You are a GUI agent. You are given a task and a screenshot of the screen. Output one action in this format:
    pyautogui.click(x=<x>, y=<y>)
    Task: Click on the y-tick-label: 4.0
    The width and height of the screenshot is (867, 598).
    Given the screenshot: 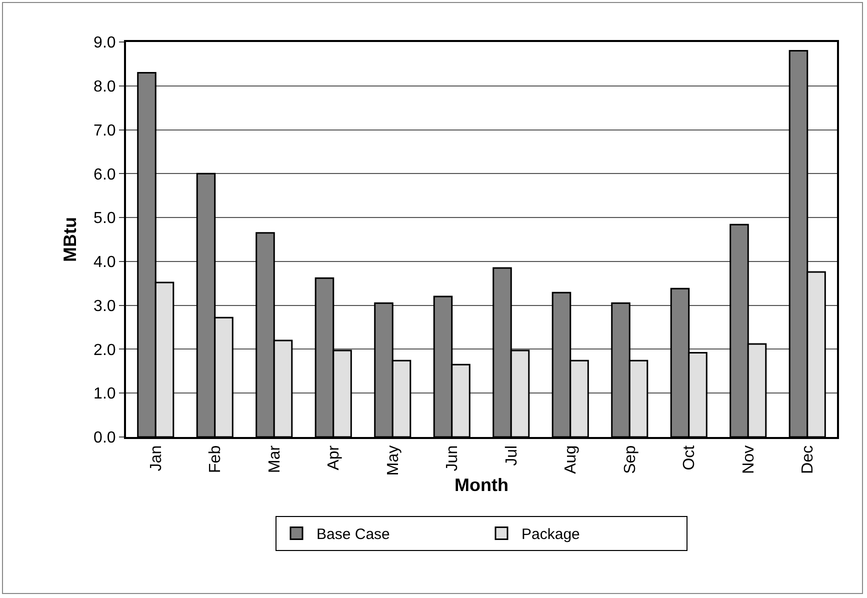 What is the action you would take?
    pyautogui.click(x=105, y=263)
    